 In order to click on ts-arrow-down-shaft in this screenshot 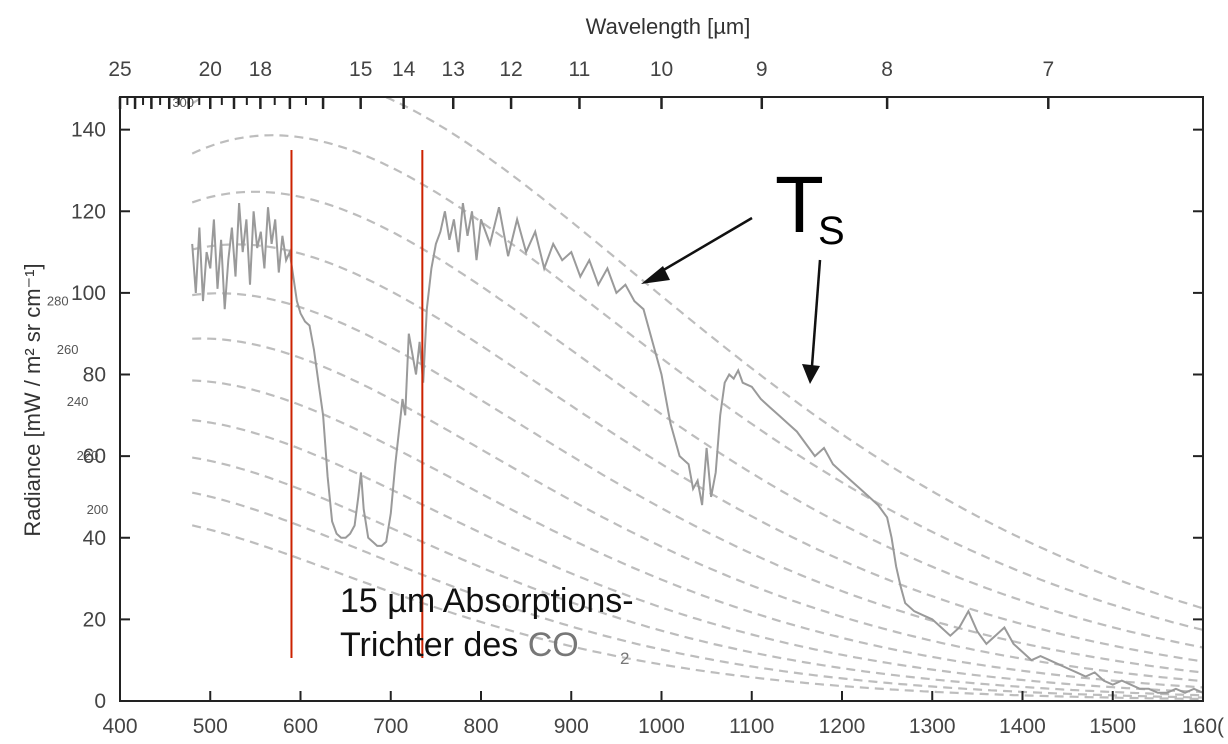, I will do `click(816, 313)`.